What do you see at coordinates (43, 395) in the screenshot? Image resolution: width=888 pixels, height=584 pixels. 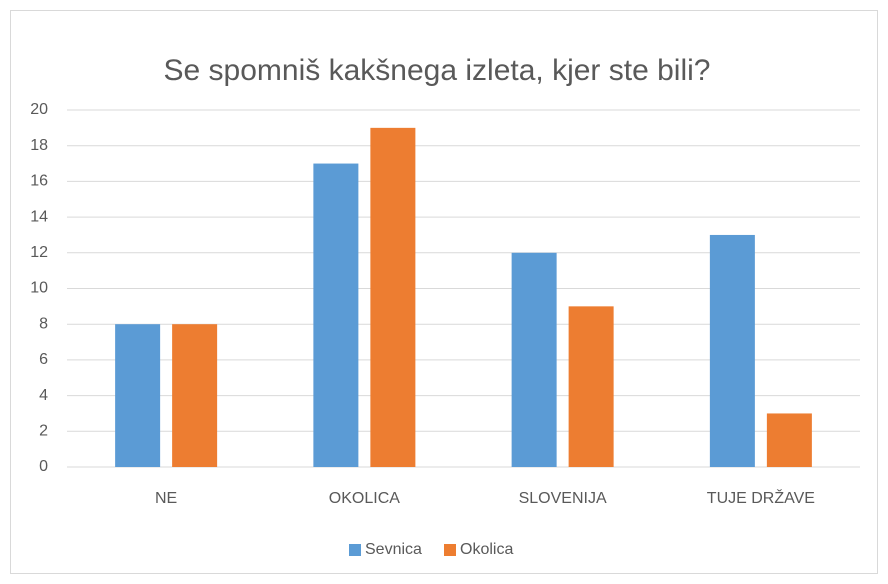 I see `y-tick-label: 4` at bounding box center [43, 395].